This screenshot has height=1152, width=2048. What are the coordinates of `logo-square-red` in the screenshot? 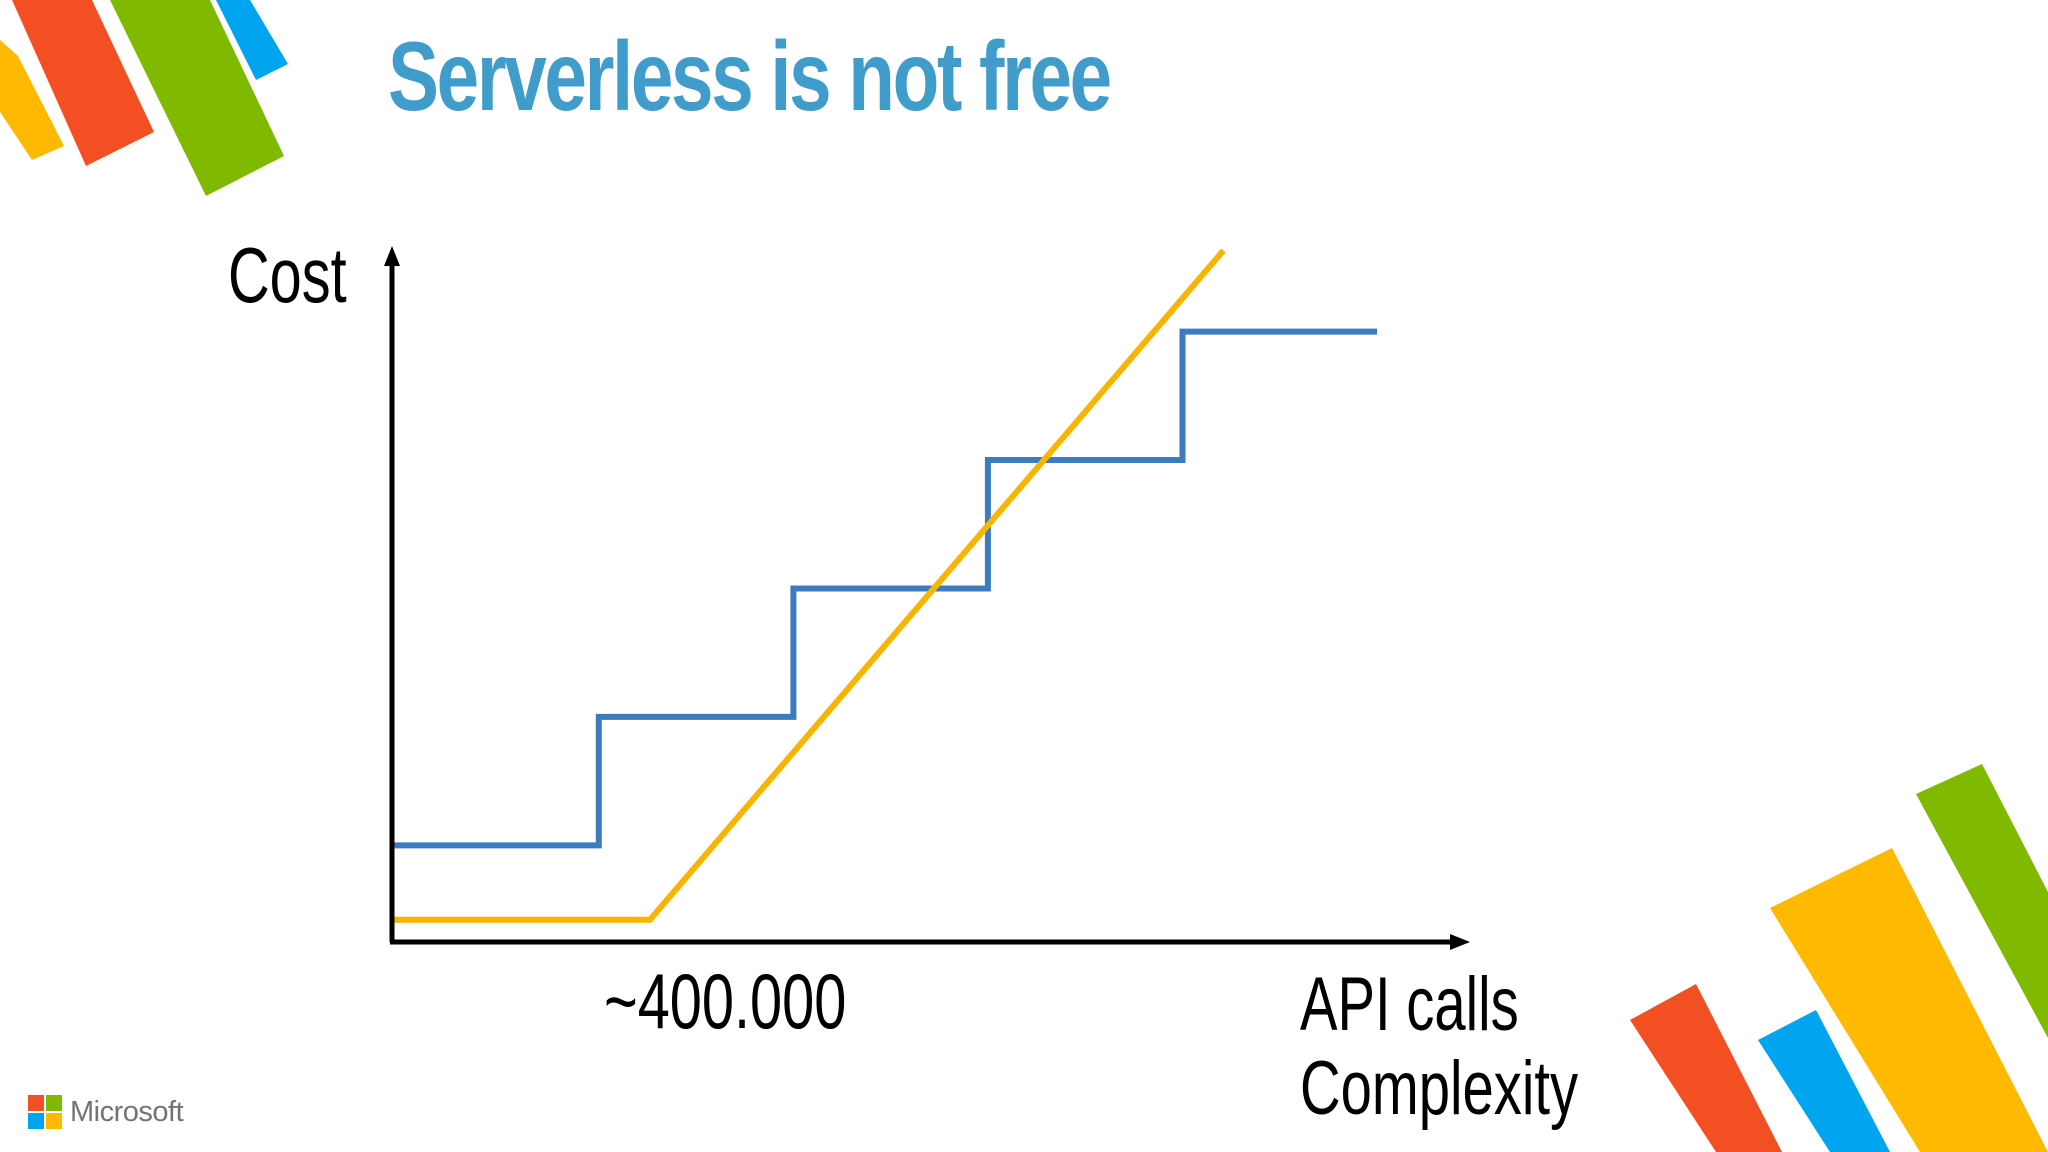 It's located at (36, 1103).